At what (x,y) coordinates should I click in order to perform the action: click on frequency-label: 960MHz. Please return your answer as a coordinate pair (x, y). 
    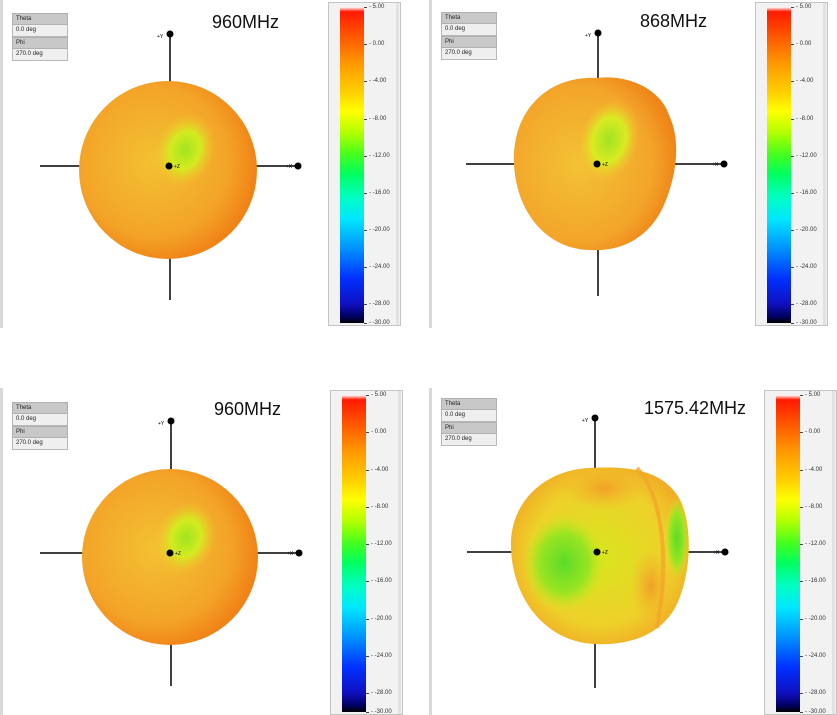
    Looking at the image, I should click on (248, 409).